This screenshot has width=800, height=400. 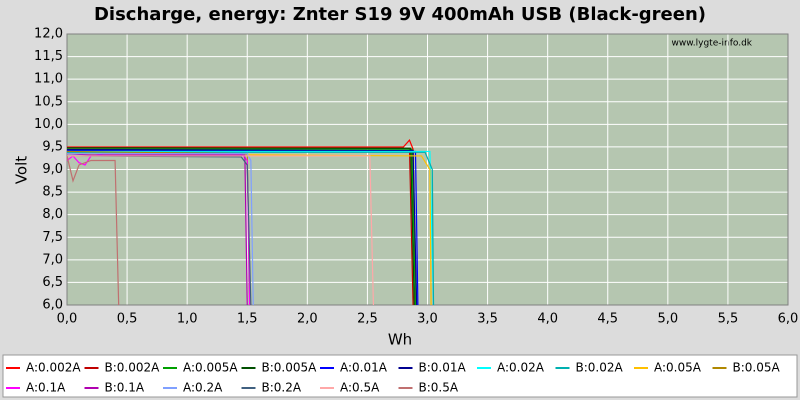 What do you see at coordinates (307, 319) in the screenshot?
I see `x-tick-label: 2,0` at bounding box center [307, 319].